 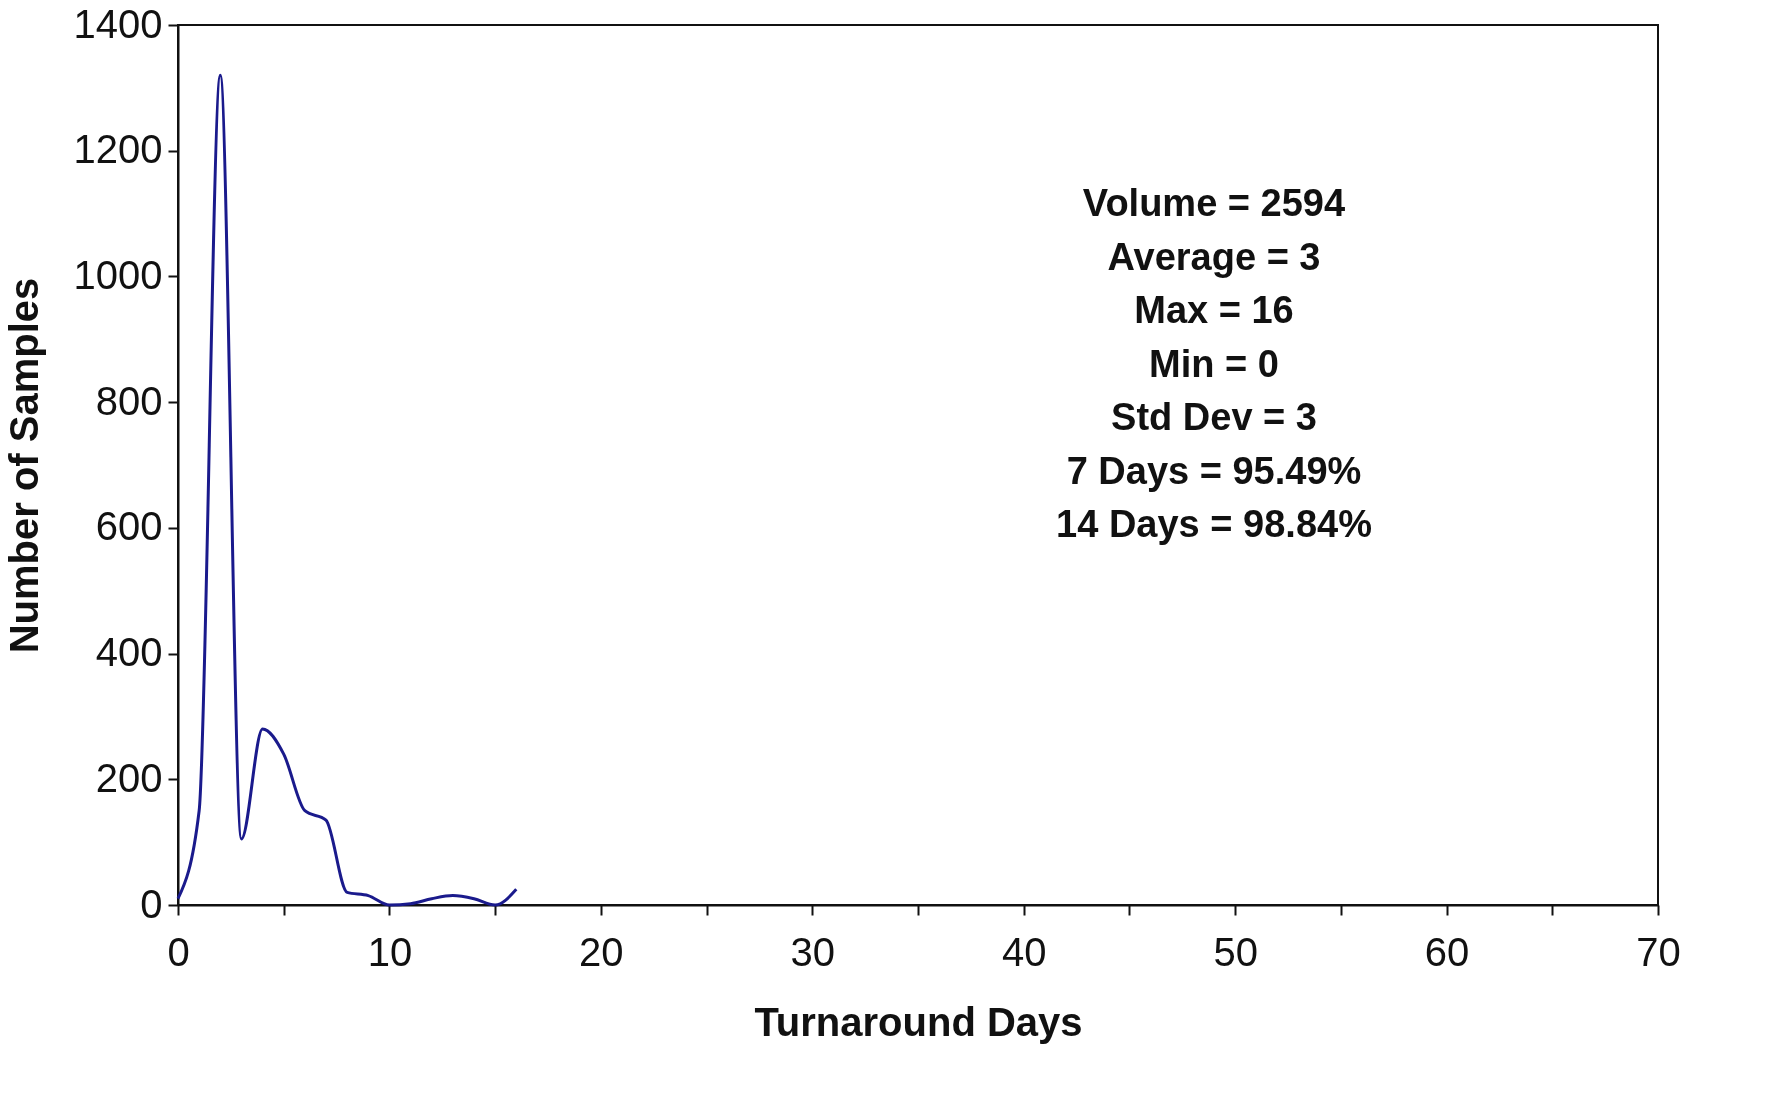 I want to click on x-axis-title: Turnaround Days, so click(x=918, y=1021).